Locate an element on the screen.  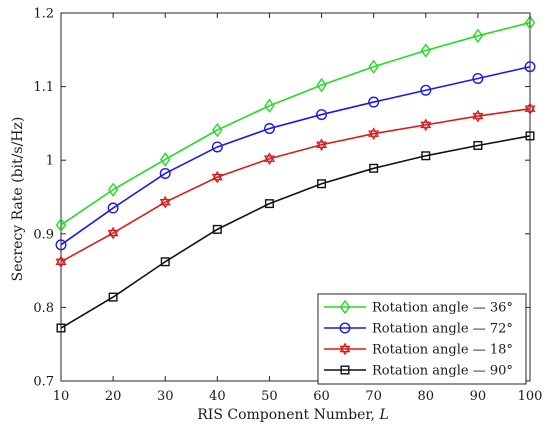
legend-label: Rotation angle — 72° is located at coordinates (442, 329).